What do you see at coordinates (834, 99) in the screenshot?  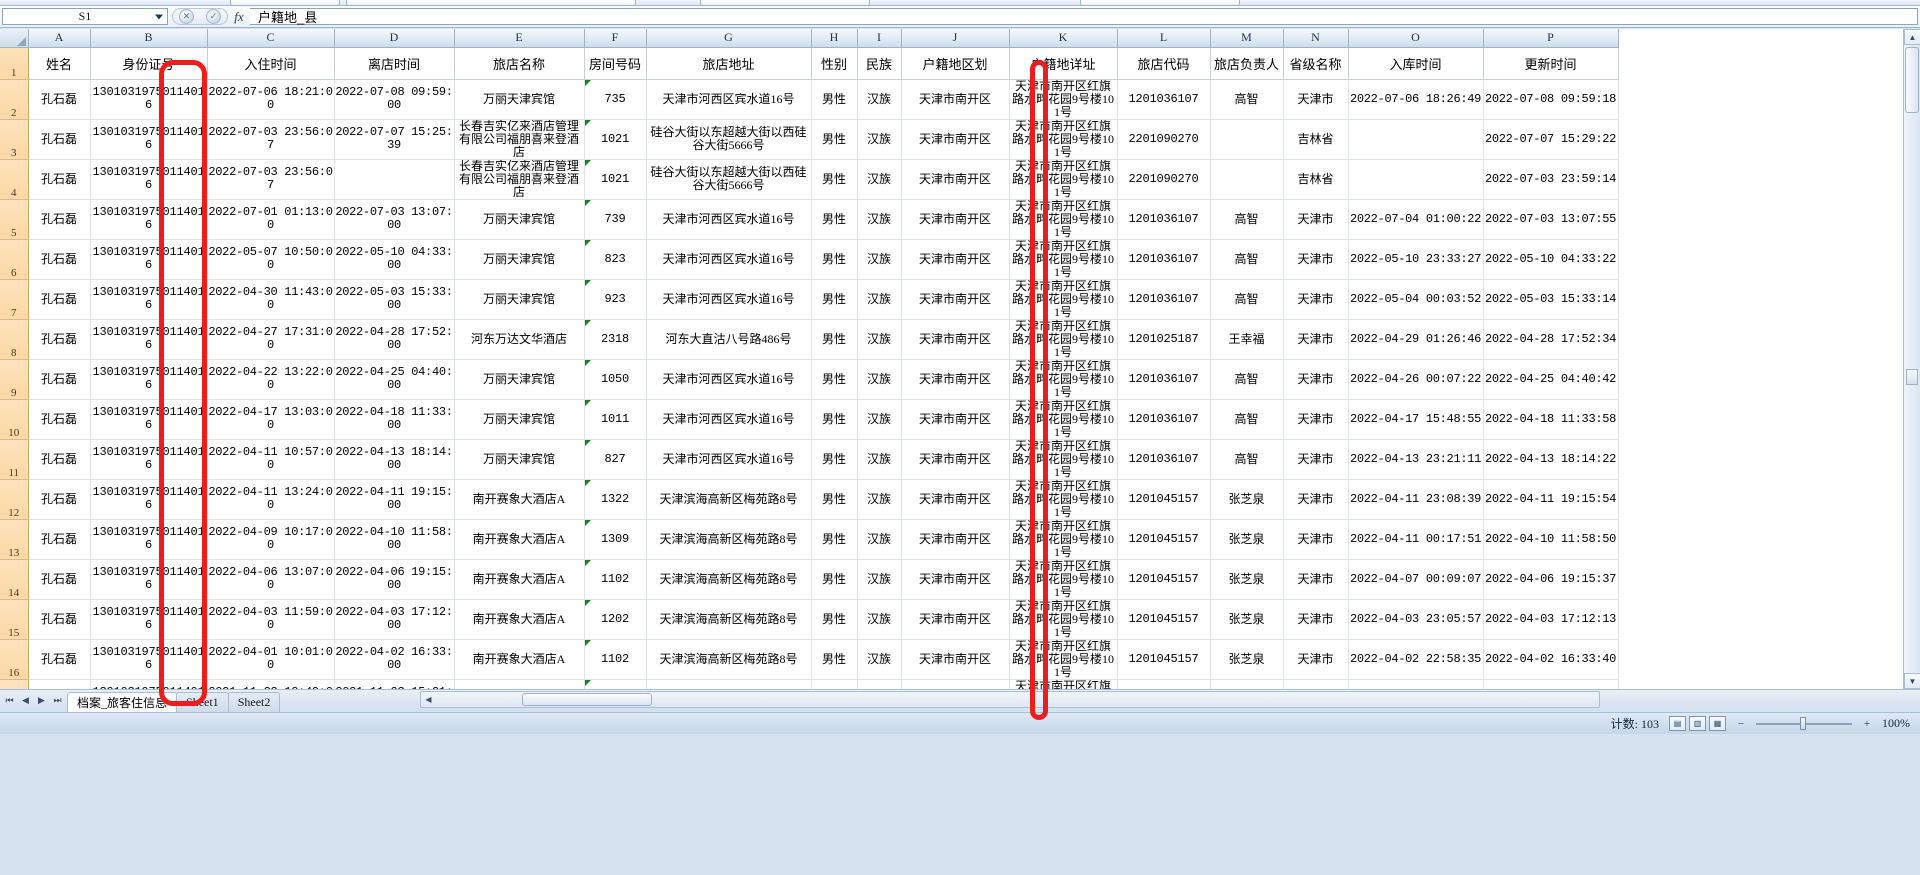 I see `cell-H2: 男性` at bounding box center [834, 99].